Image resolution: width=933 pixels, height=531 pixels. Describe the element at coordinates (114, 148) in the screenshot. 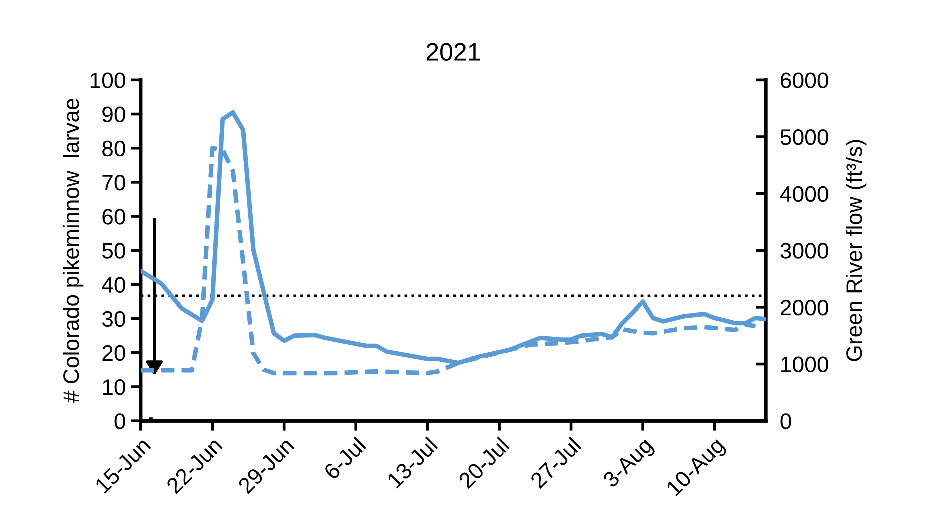

I see `y-tick-label: 80` at that location.